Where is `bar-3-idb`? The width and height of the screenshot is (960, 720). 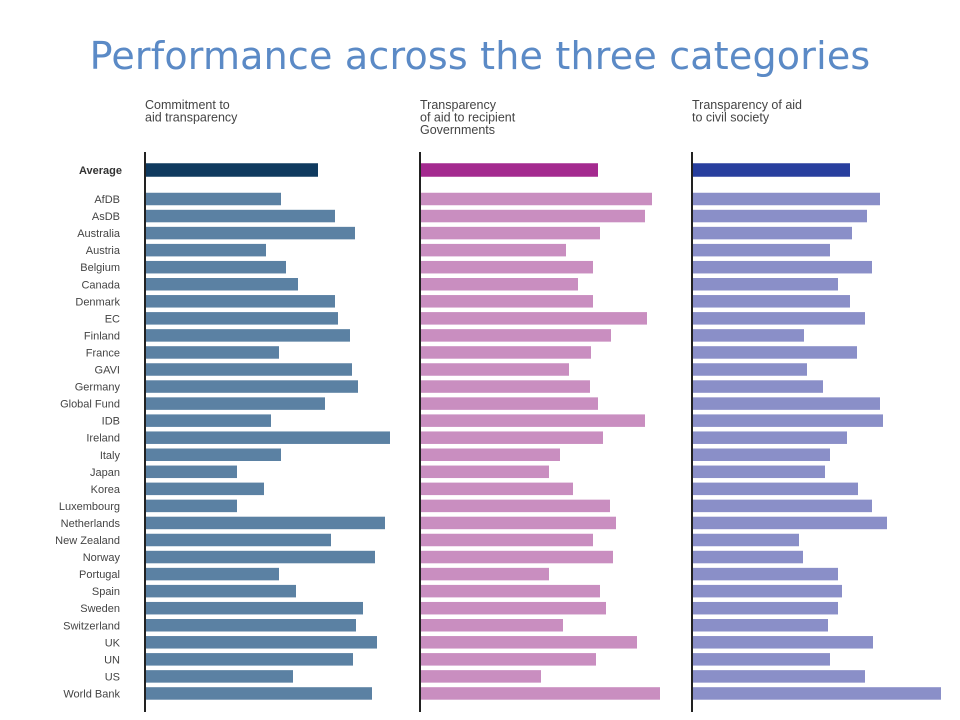
bar-3-idb is located at coordinates (787, 420).